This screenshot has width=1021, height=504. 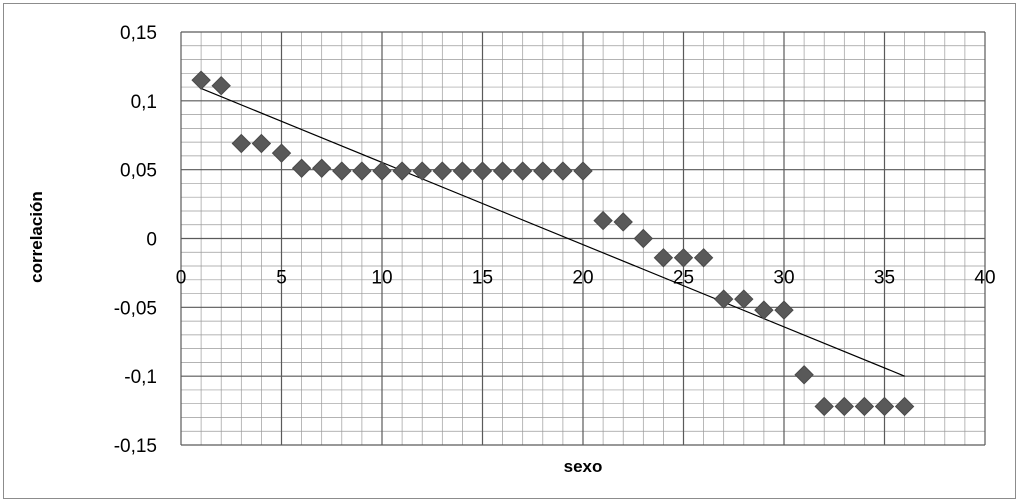 What do you see at coordinates (583, 466) in the screenshot?
I see `x-axis-title: sexo` at bounding box center [583, 466].